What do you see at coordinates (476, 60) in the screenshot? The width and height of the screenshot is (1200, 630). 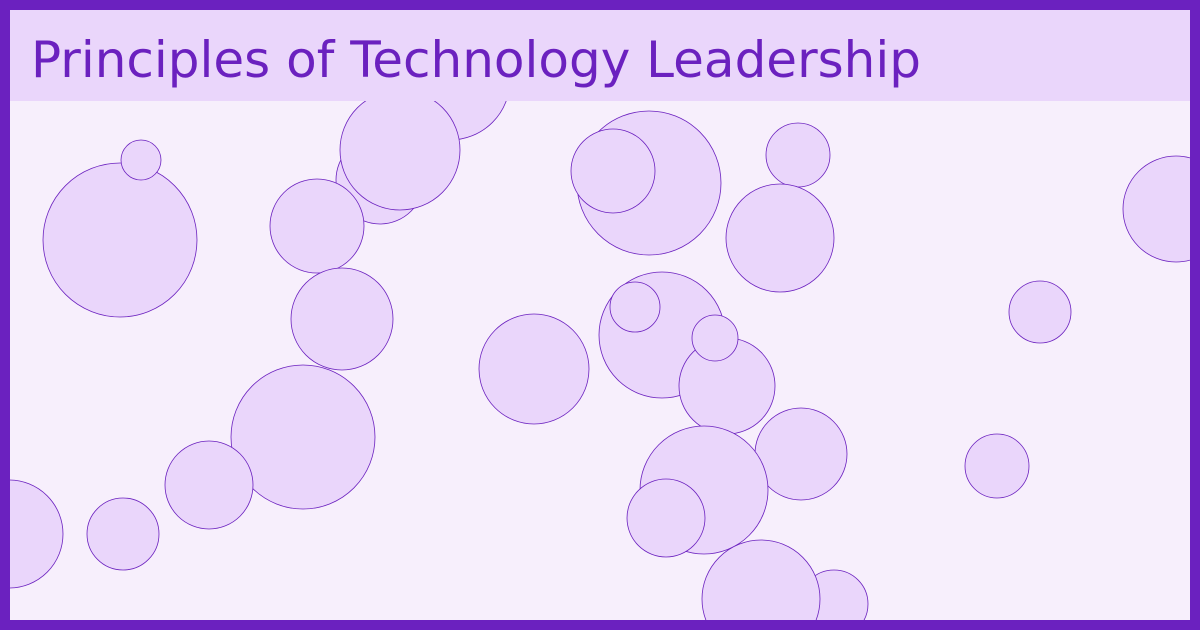 I see `page-title: Principles of Technology Leadership` at bounding box center [476, 60].